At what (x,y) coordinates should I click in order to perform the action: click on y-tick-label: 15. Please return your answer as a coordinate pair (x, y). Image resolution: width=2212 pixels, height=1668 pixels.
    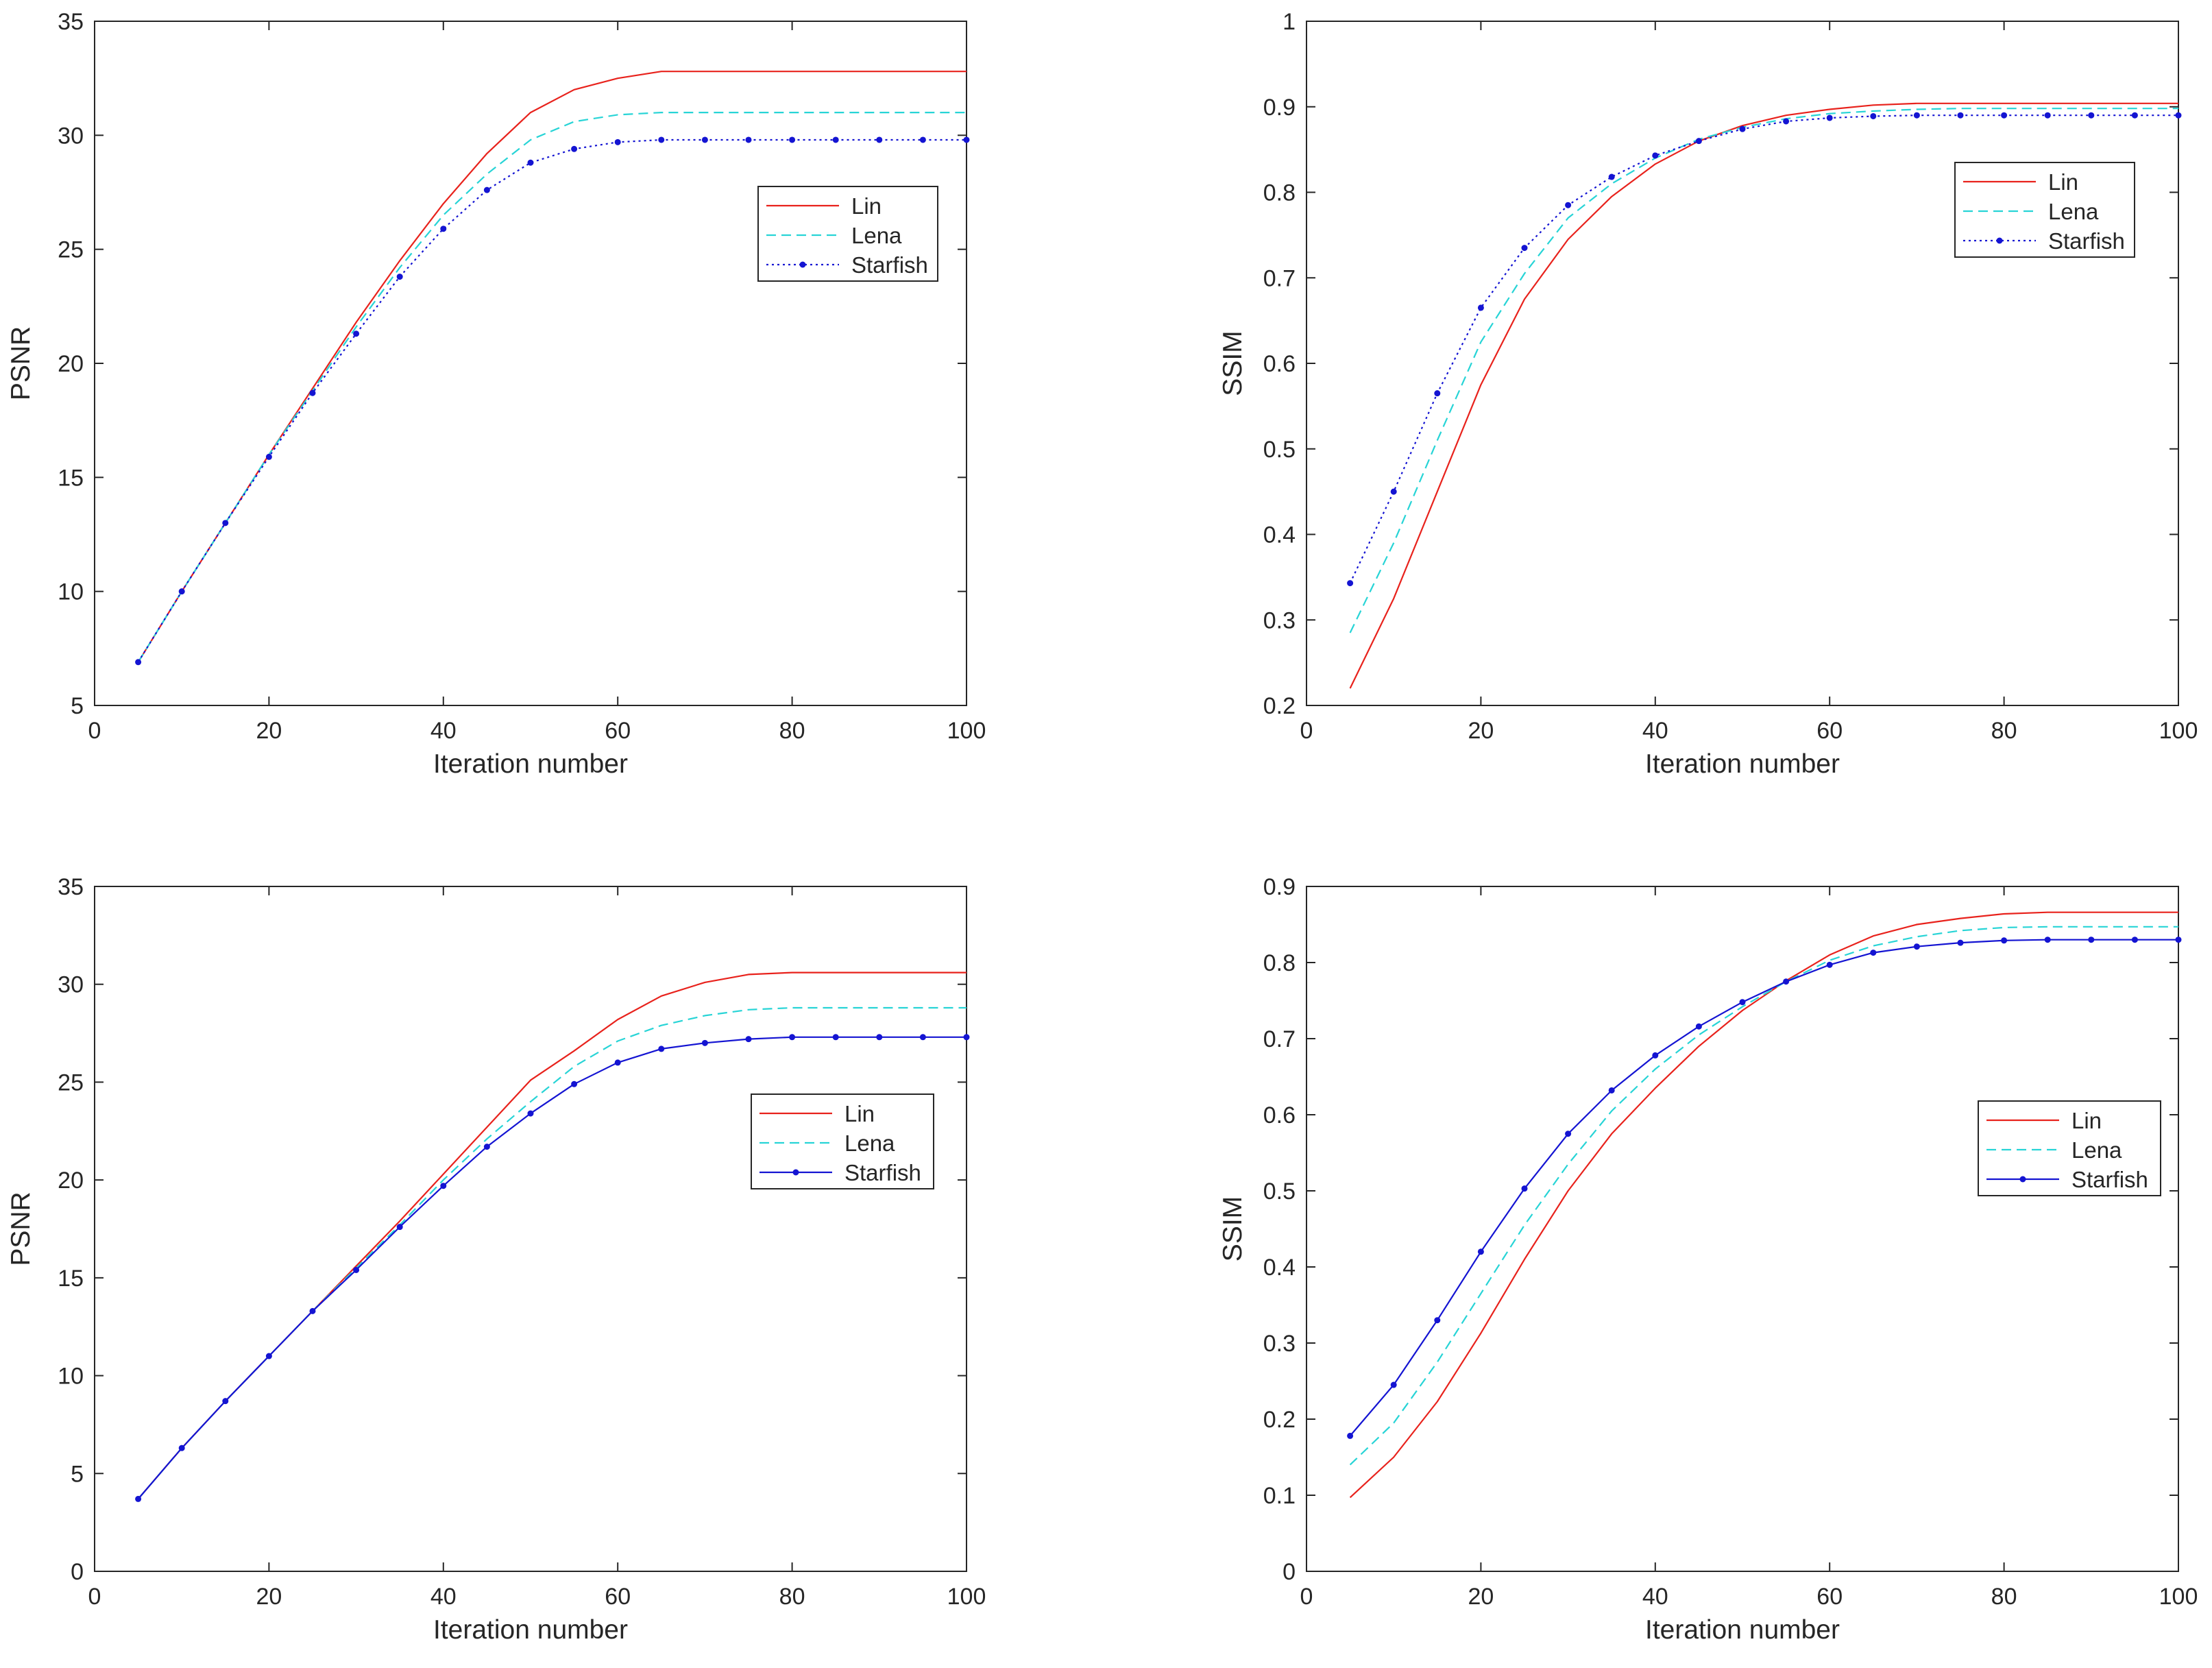
    Looking at the image, I should click on (71, 478).